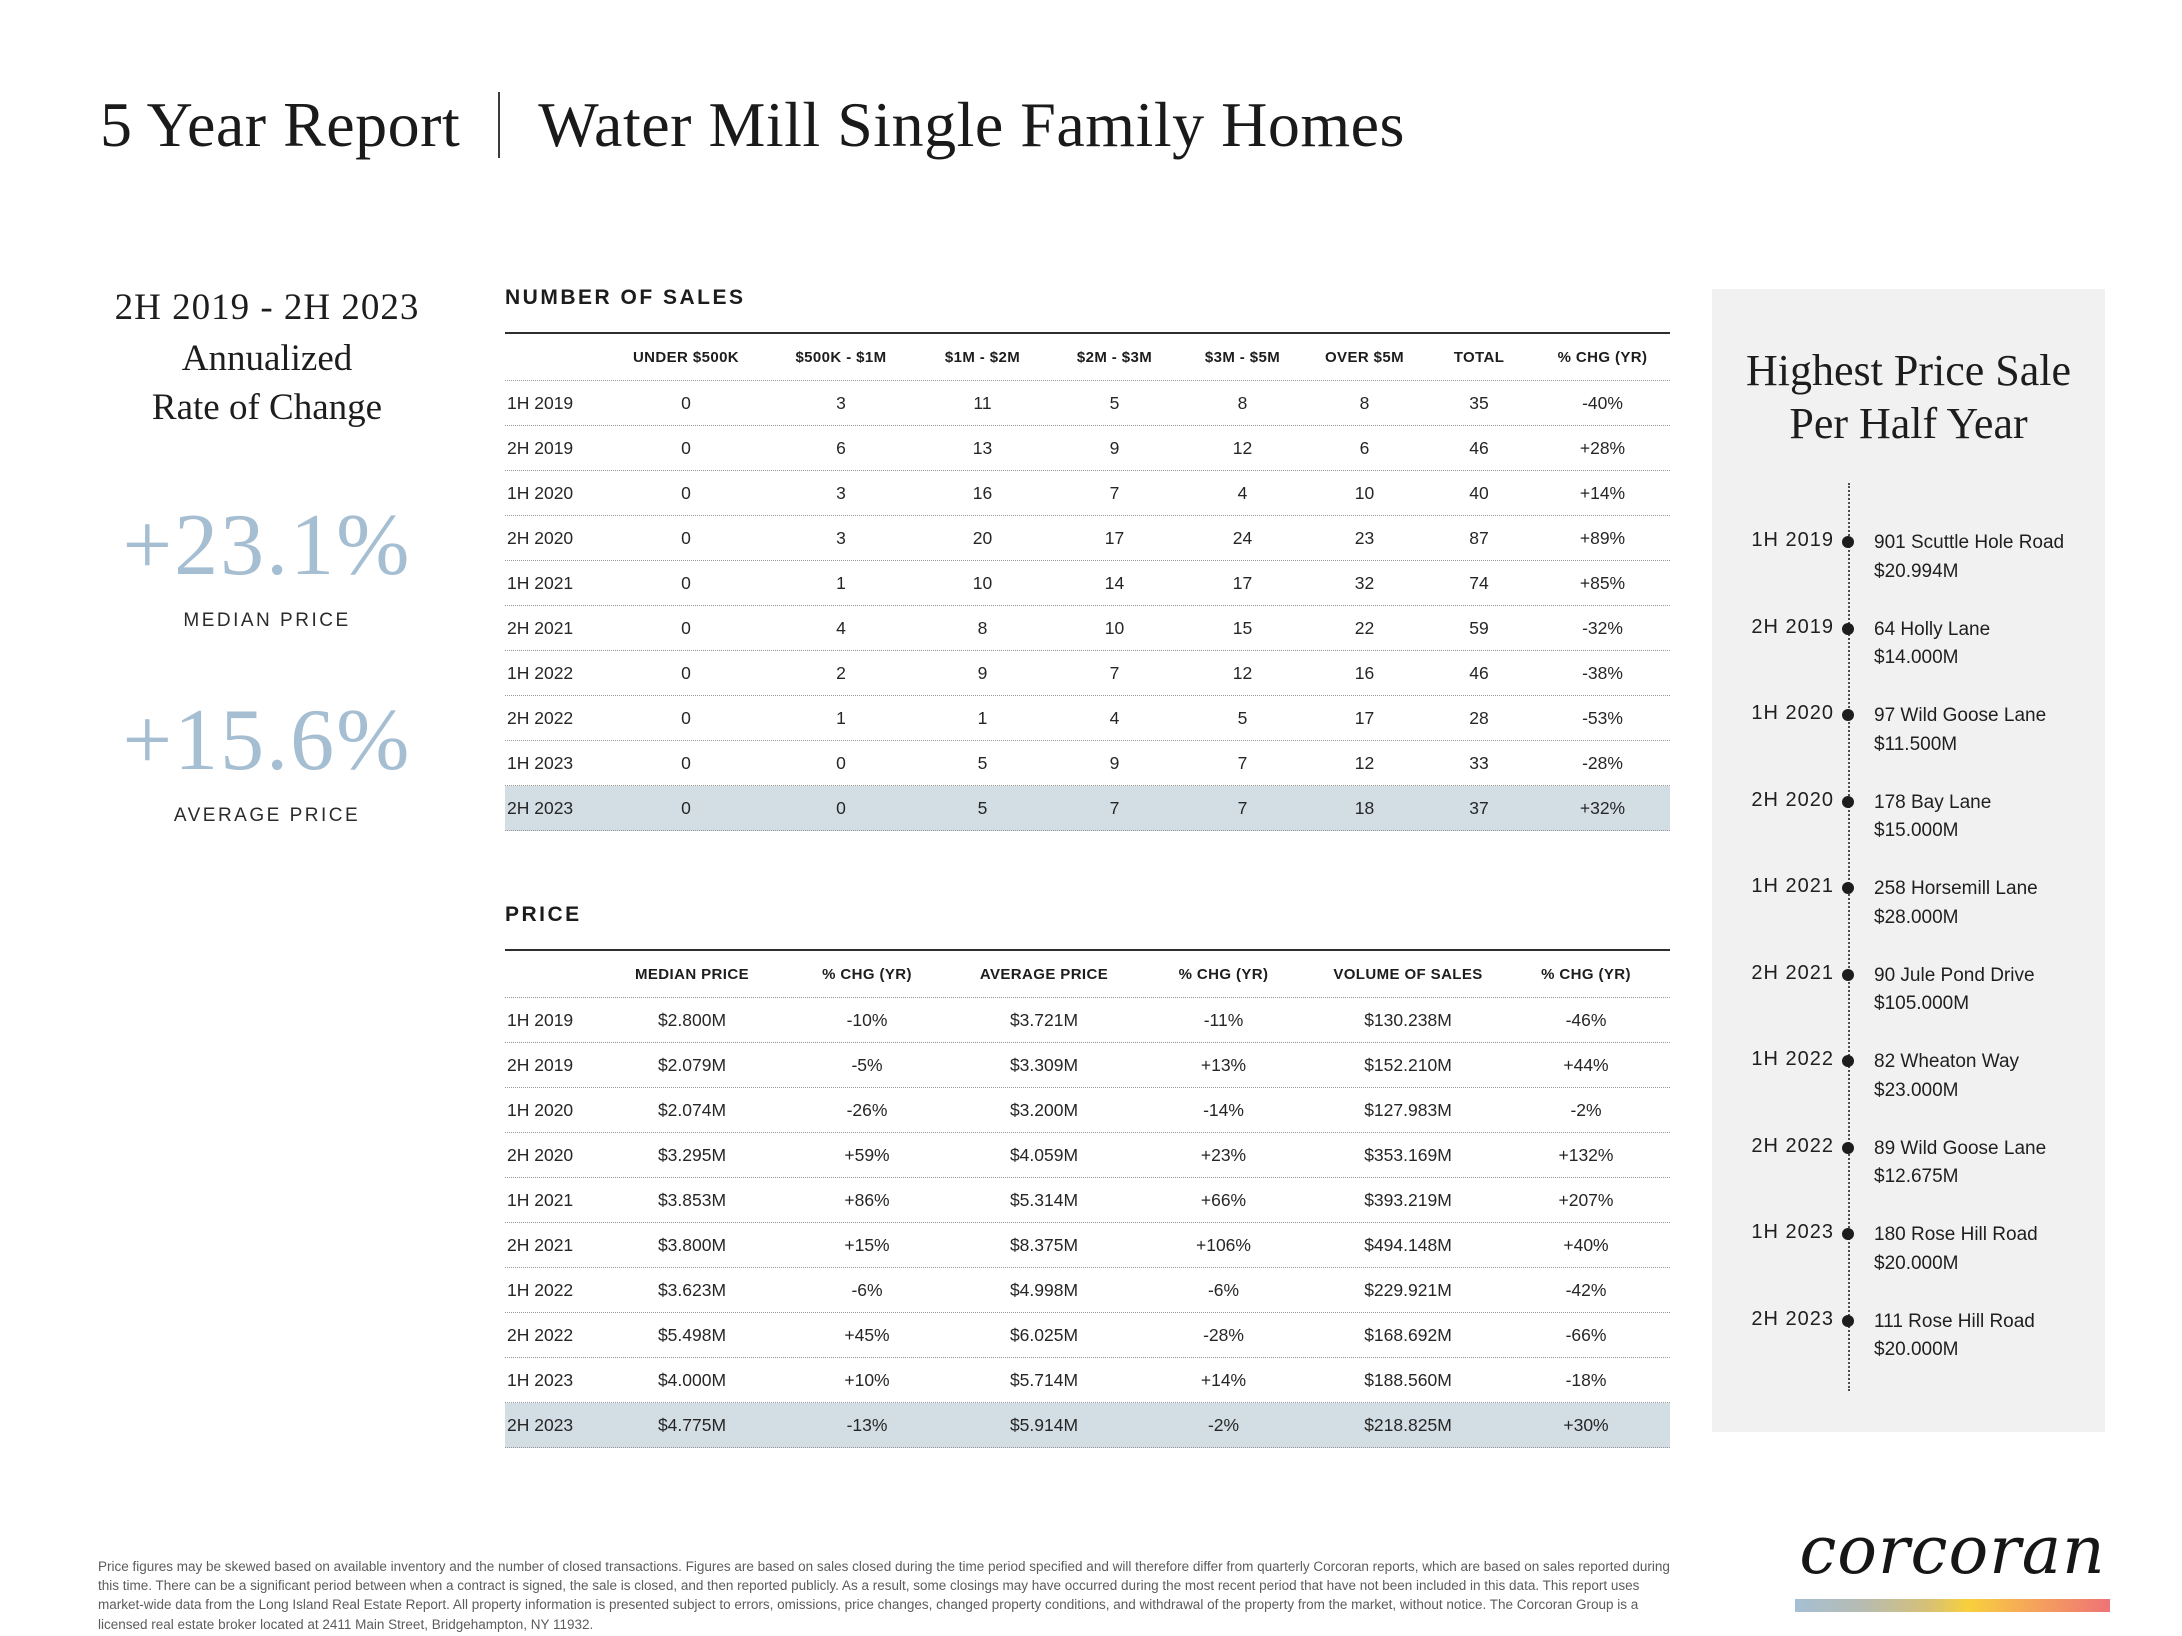 The height and width of the screenshot is (1636, 2182). Describe the element at coordinates (1408, 1424) in the screenshot. I see `table-cell: $218.825M` at that location.